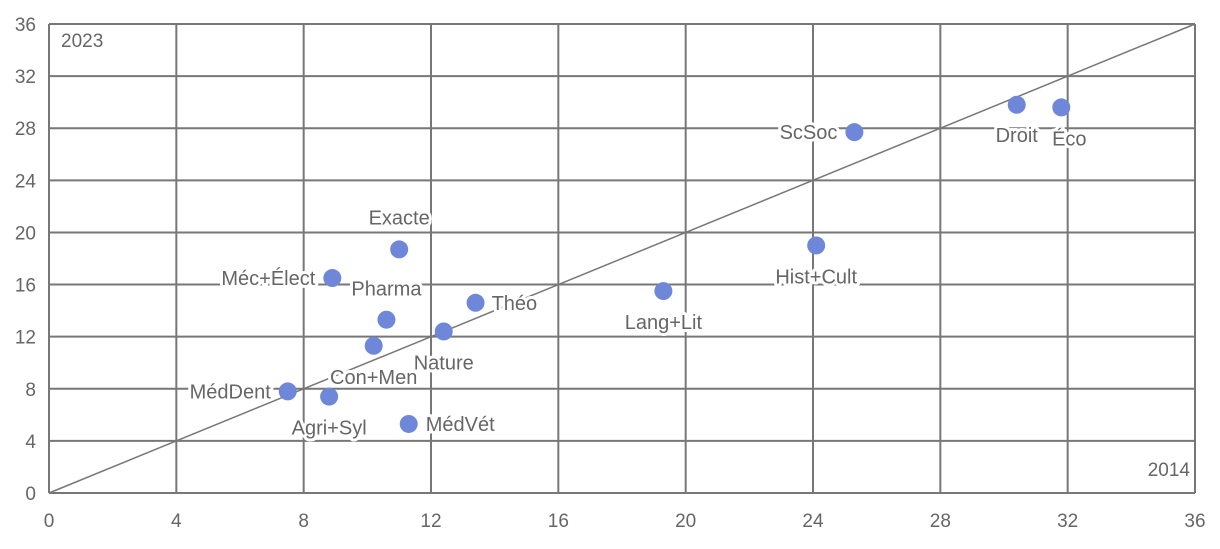  I want to click on y-tick-label: 8, so click(30, 390).